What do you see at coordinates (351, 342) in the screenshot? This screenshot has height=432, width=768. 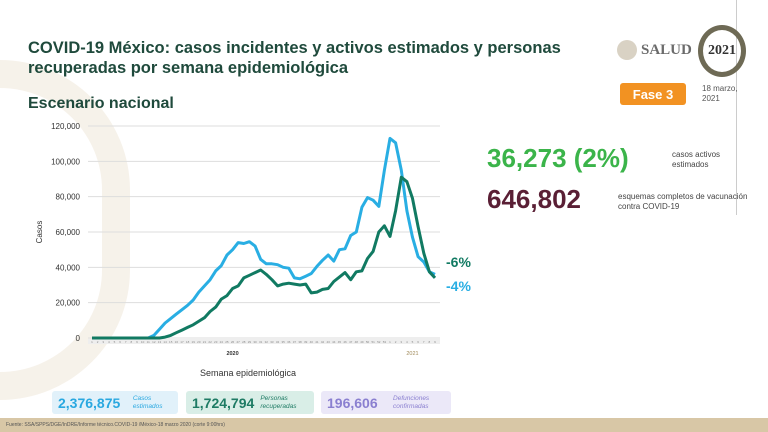 I see `x-tick-label: 47` at bounding box center [351, 342].